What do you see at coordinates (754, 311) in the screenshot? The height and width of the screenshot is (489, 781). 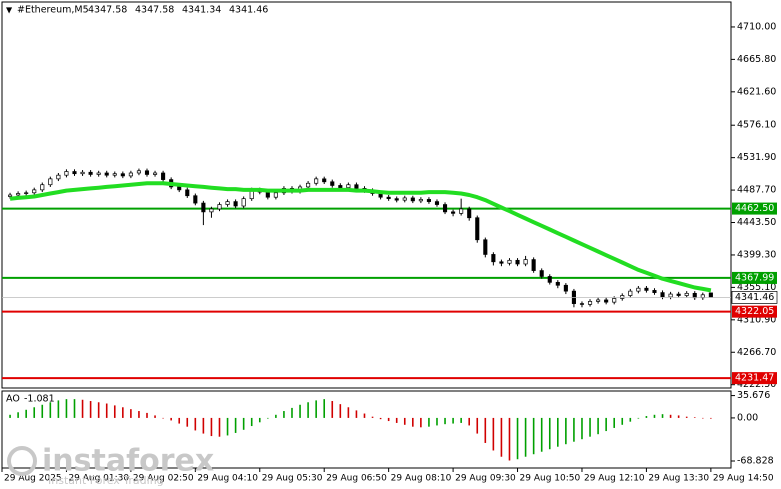 I see `level-label: 4322.05` at bounding box center [754, 311].